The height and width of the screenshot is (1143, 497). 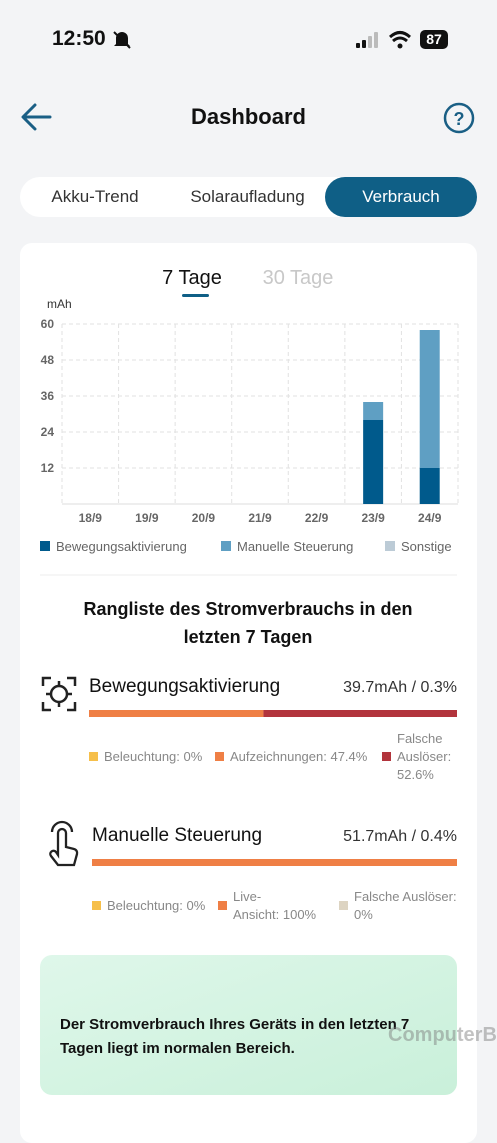 I want to click on legend-label: Manuelle Steuerung, so click(x=295, y=546).